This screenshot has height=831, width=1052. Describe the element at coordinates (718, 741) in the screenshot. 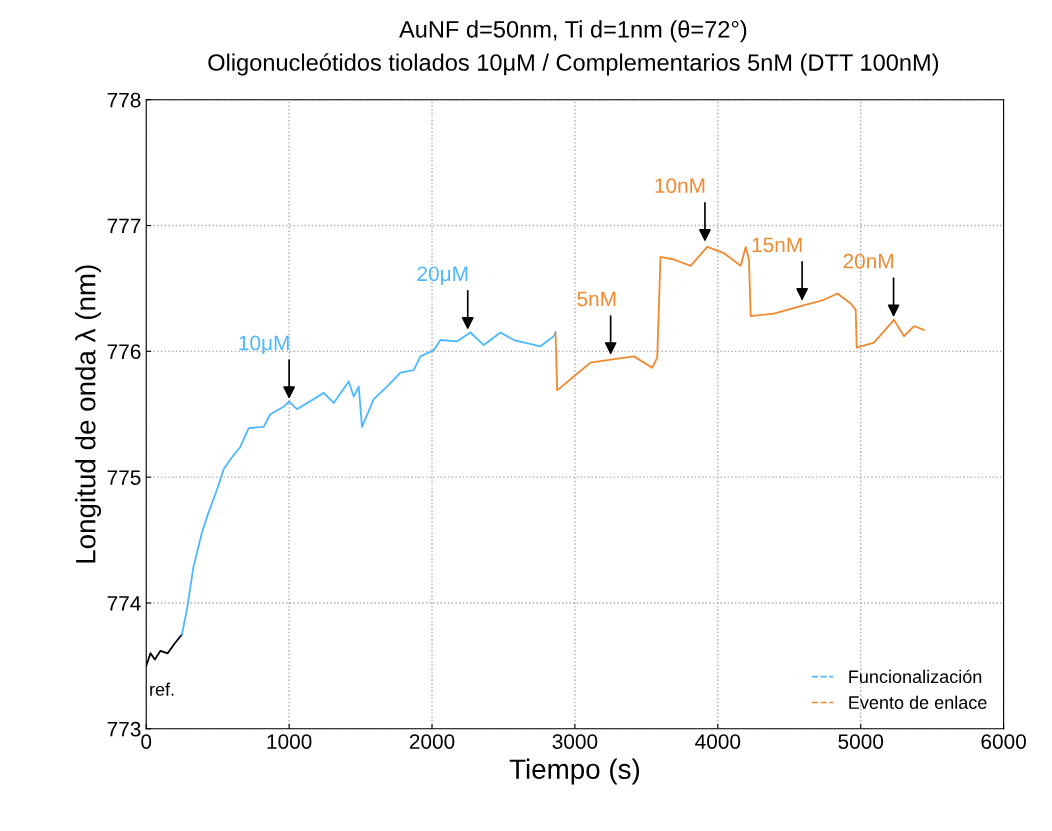

I see `x-tick-label: 4000` at that location.